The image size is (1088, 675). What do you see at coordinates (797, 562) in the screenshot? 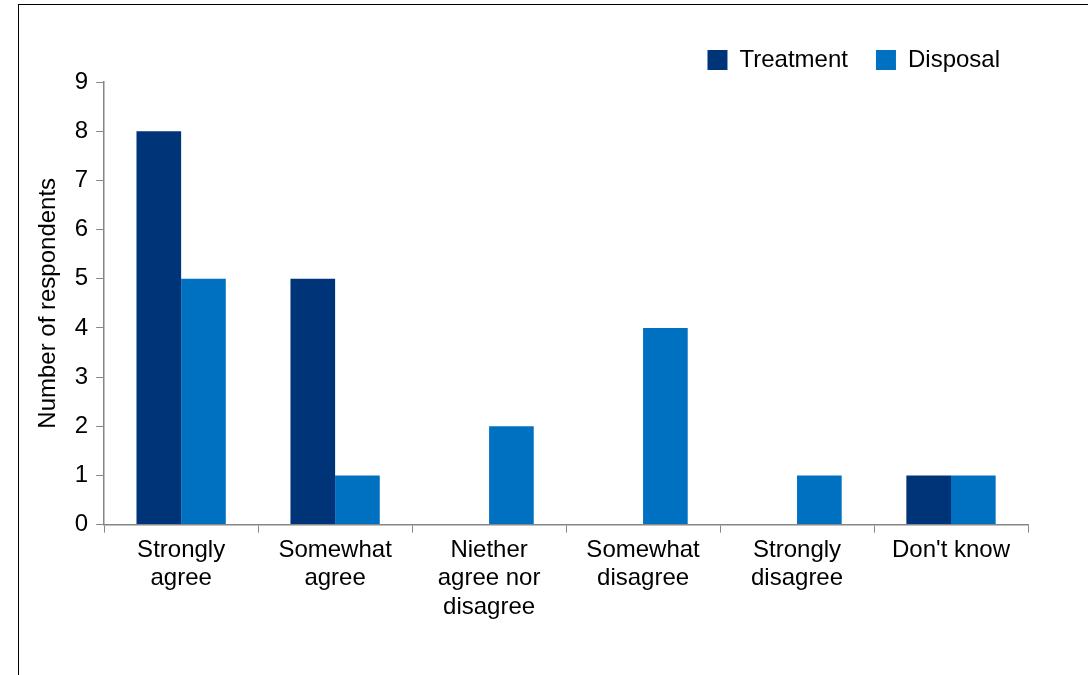
I see `x-tick-label: Strongly disagree` at bounding box center [797, 562].